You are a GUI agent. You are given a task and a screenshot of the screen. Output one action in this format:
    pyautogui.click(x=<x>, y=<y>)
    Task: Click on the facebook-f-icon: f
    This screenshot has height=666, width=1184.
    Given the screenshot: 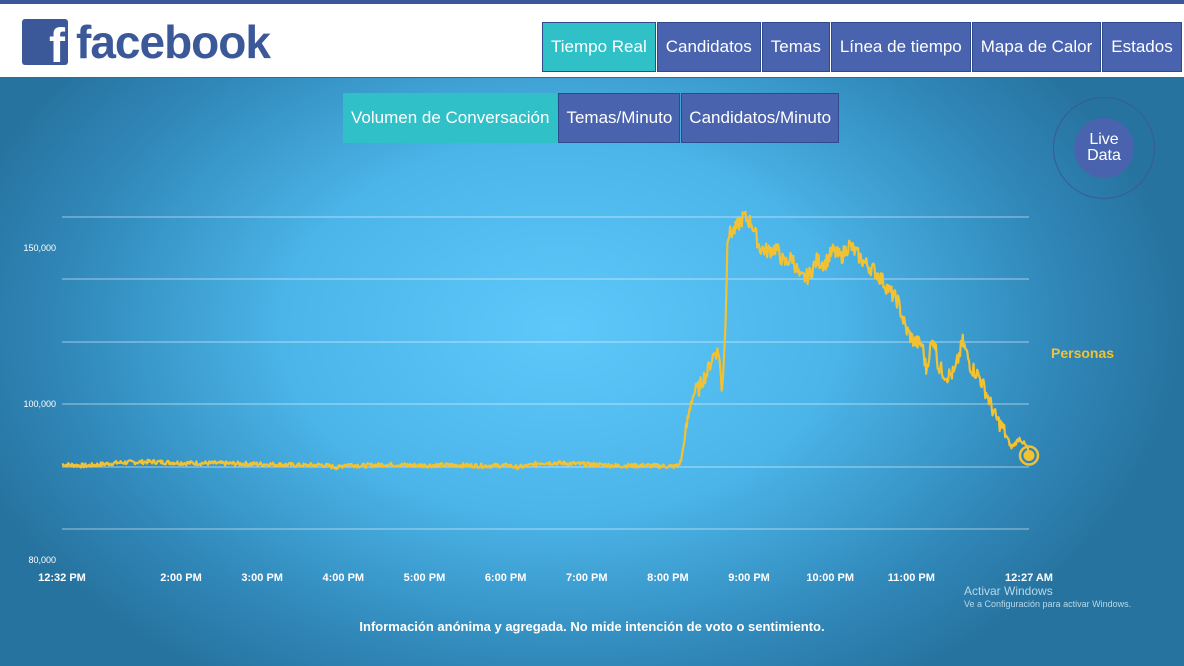 What is the action you would take?
    pyautogui.click(x=45, y=42)
    